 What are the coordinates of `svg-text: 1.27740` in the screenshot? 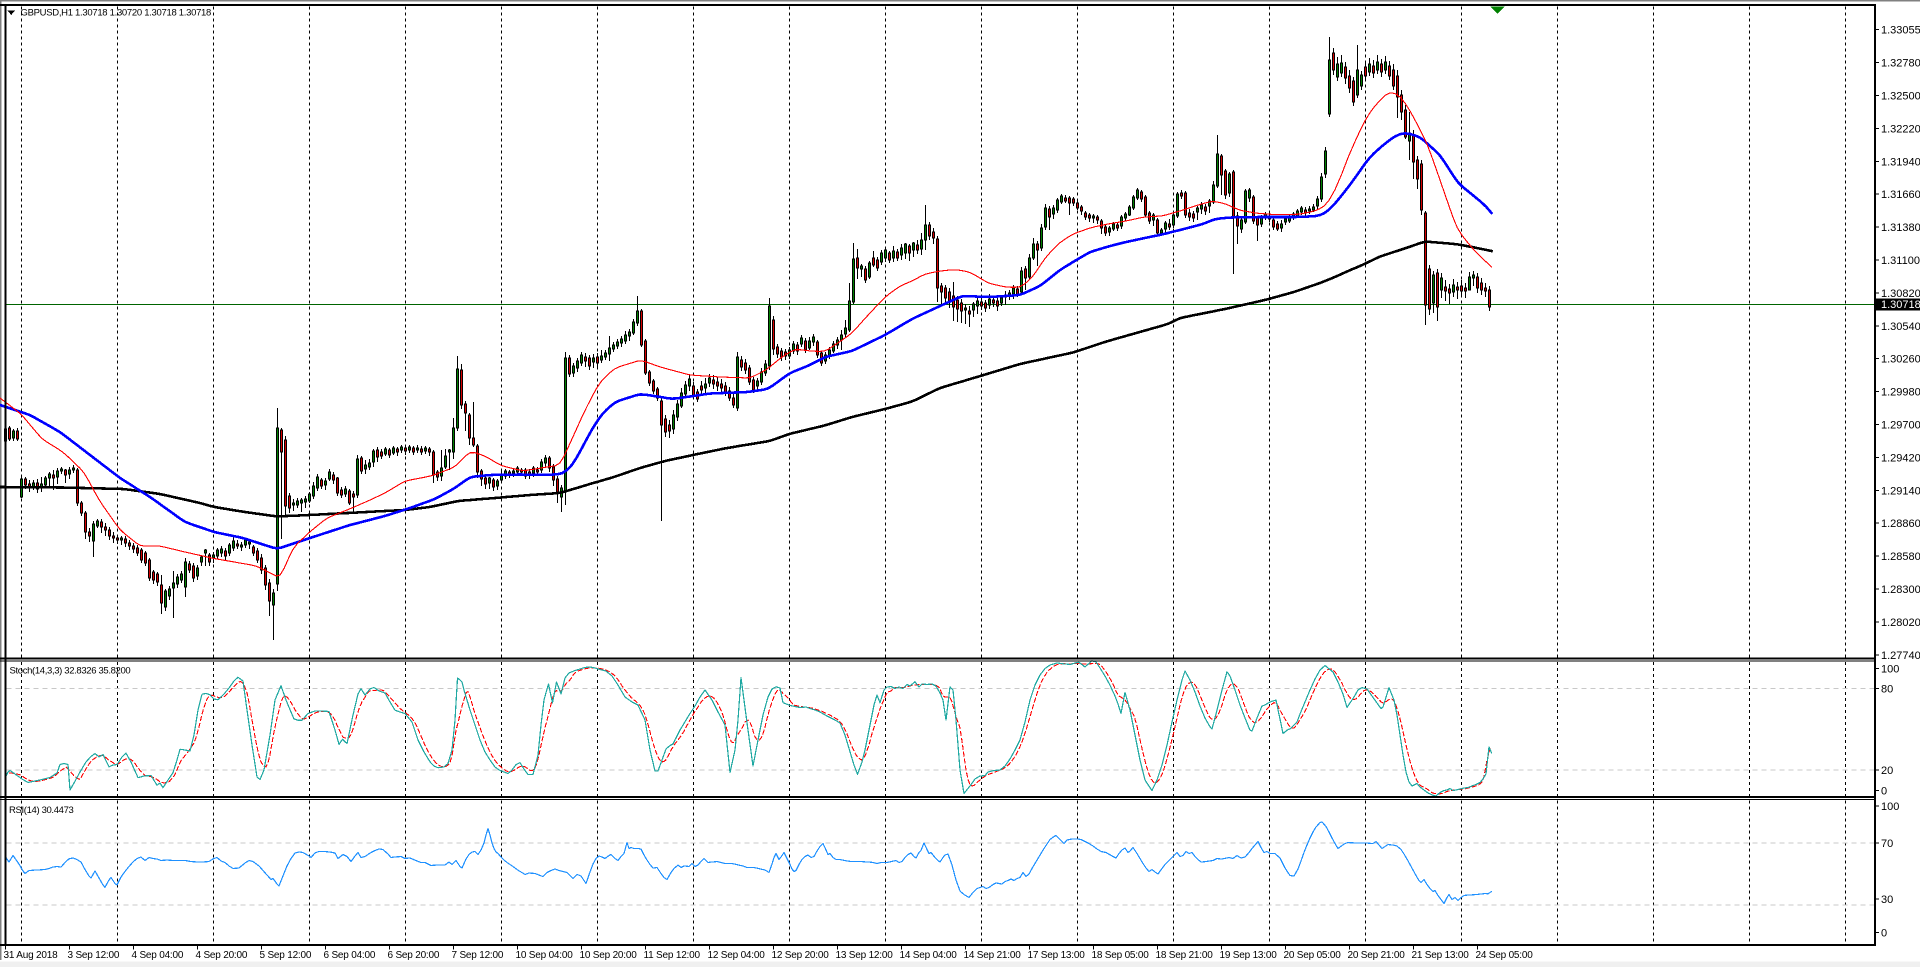 It's located at (1900, 656).